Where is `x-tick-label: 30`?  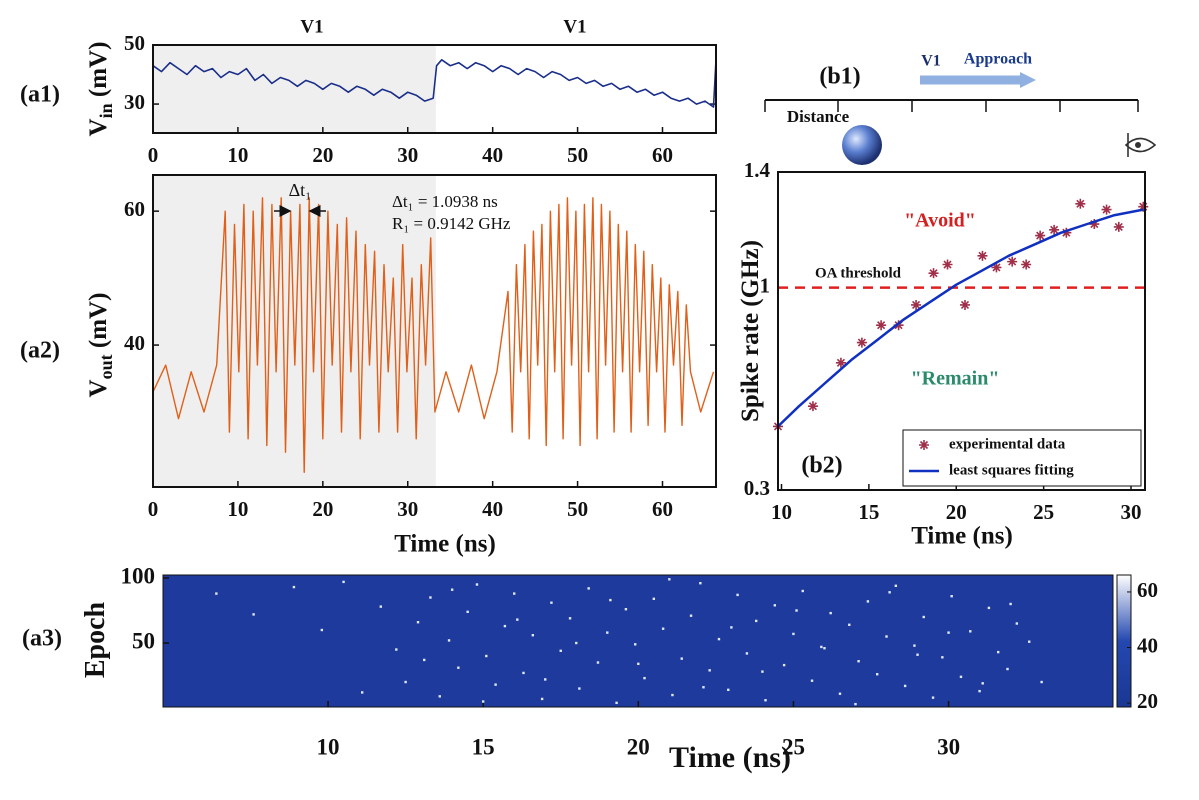 x-tick-label: 30 is located at coordinates (407, 155).